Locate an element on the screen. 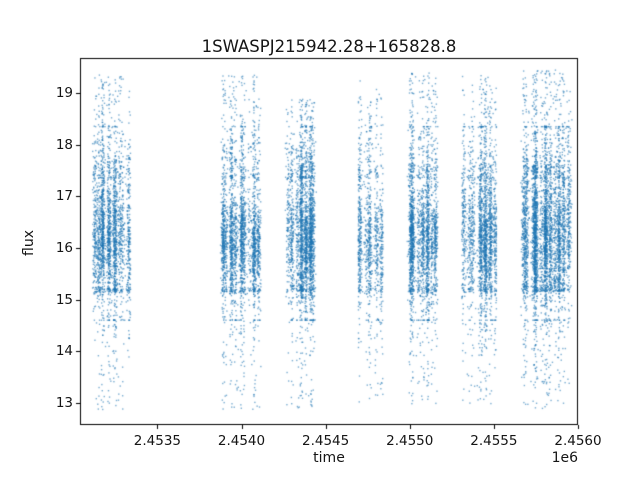 The width and height of the screenshot is (640, 480). chart-title: 1SWASPJ215942.28+165828.8 is located at coordinates (329, 46).